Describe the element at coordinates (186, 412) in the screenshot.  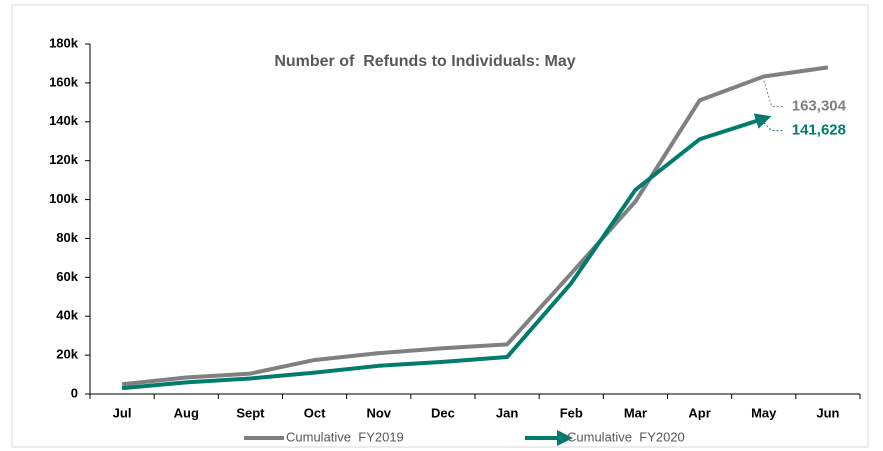
I see `x-tick-label: Aug` at that location.